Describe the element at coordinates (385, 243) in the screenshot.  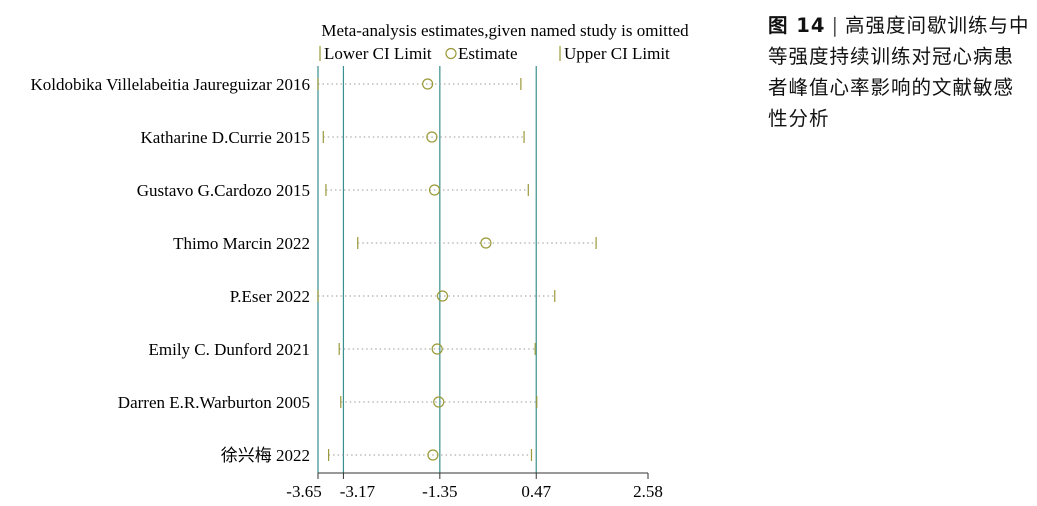
I see `study-row: Thimo Marcin 2022` at that location.